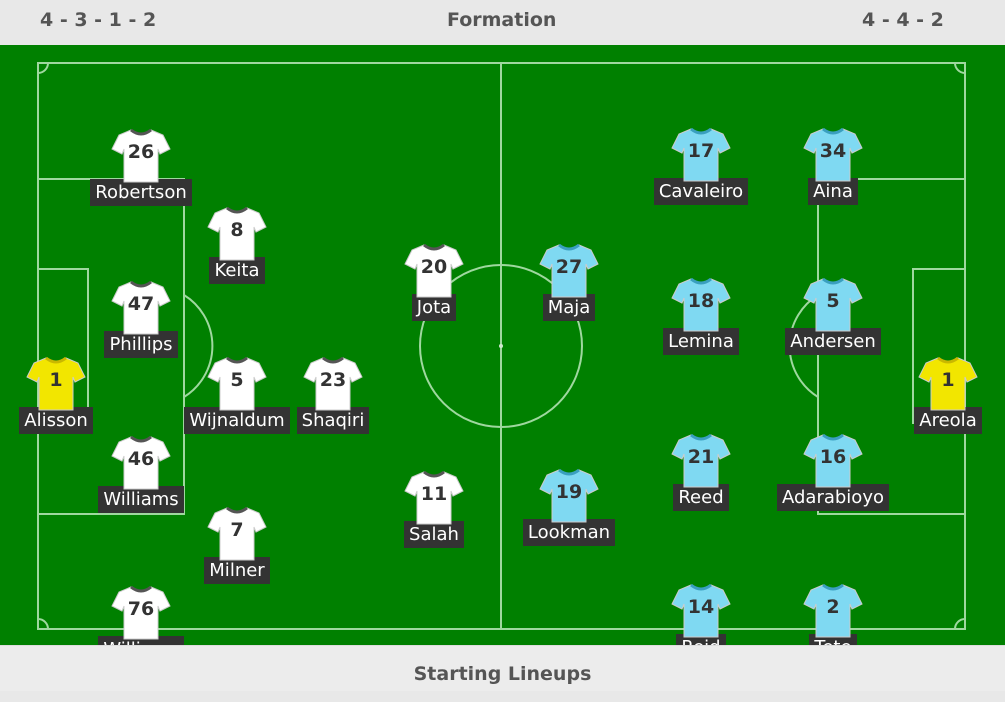 The width and height of the screenshot is (1005, 702). I want to click on shirt-number: 7, so click(237, 530).